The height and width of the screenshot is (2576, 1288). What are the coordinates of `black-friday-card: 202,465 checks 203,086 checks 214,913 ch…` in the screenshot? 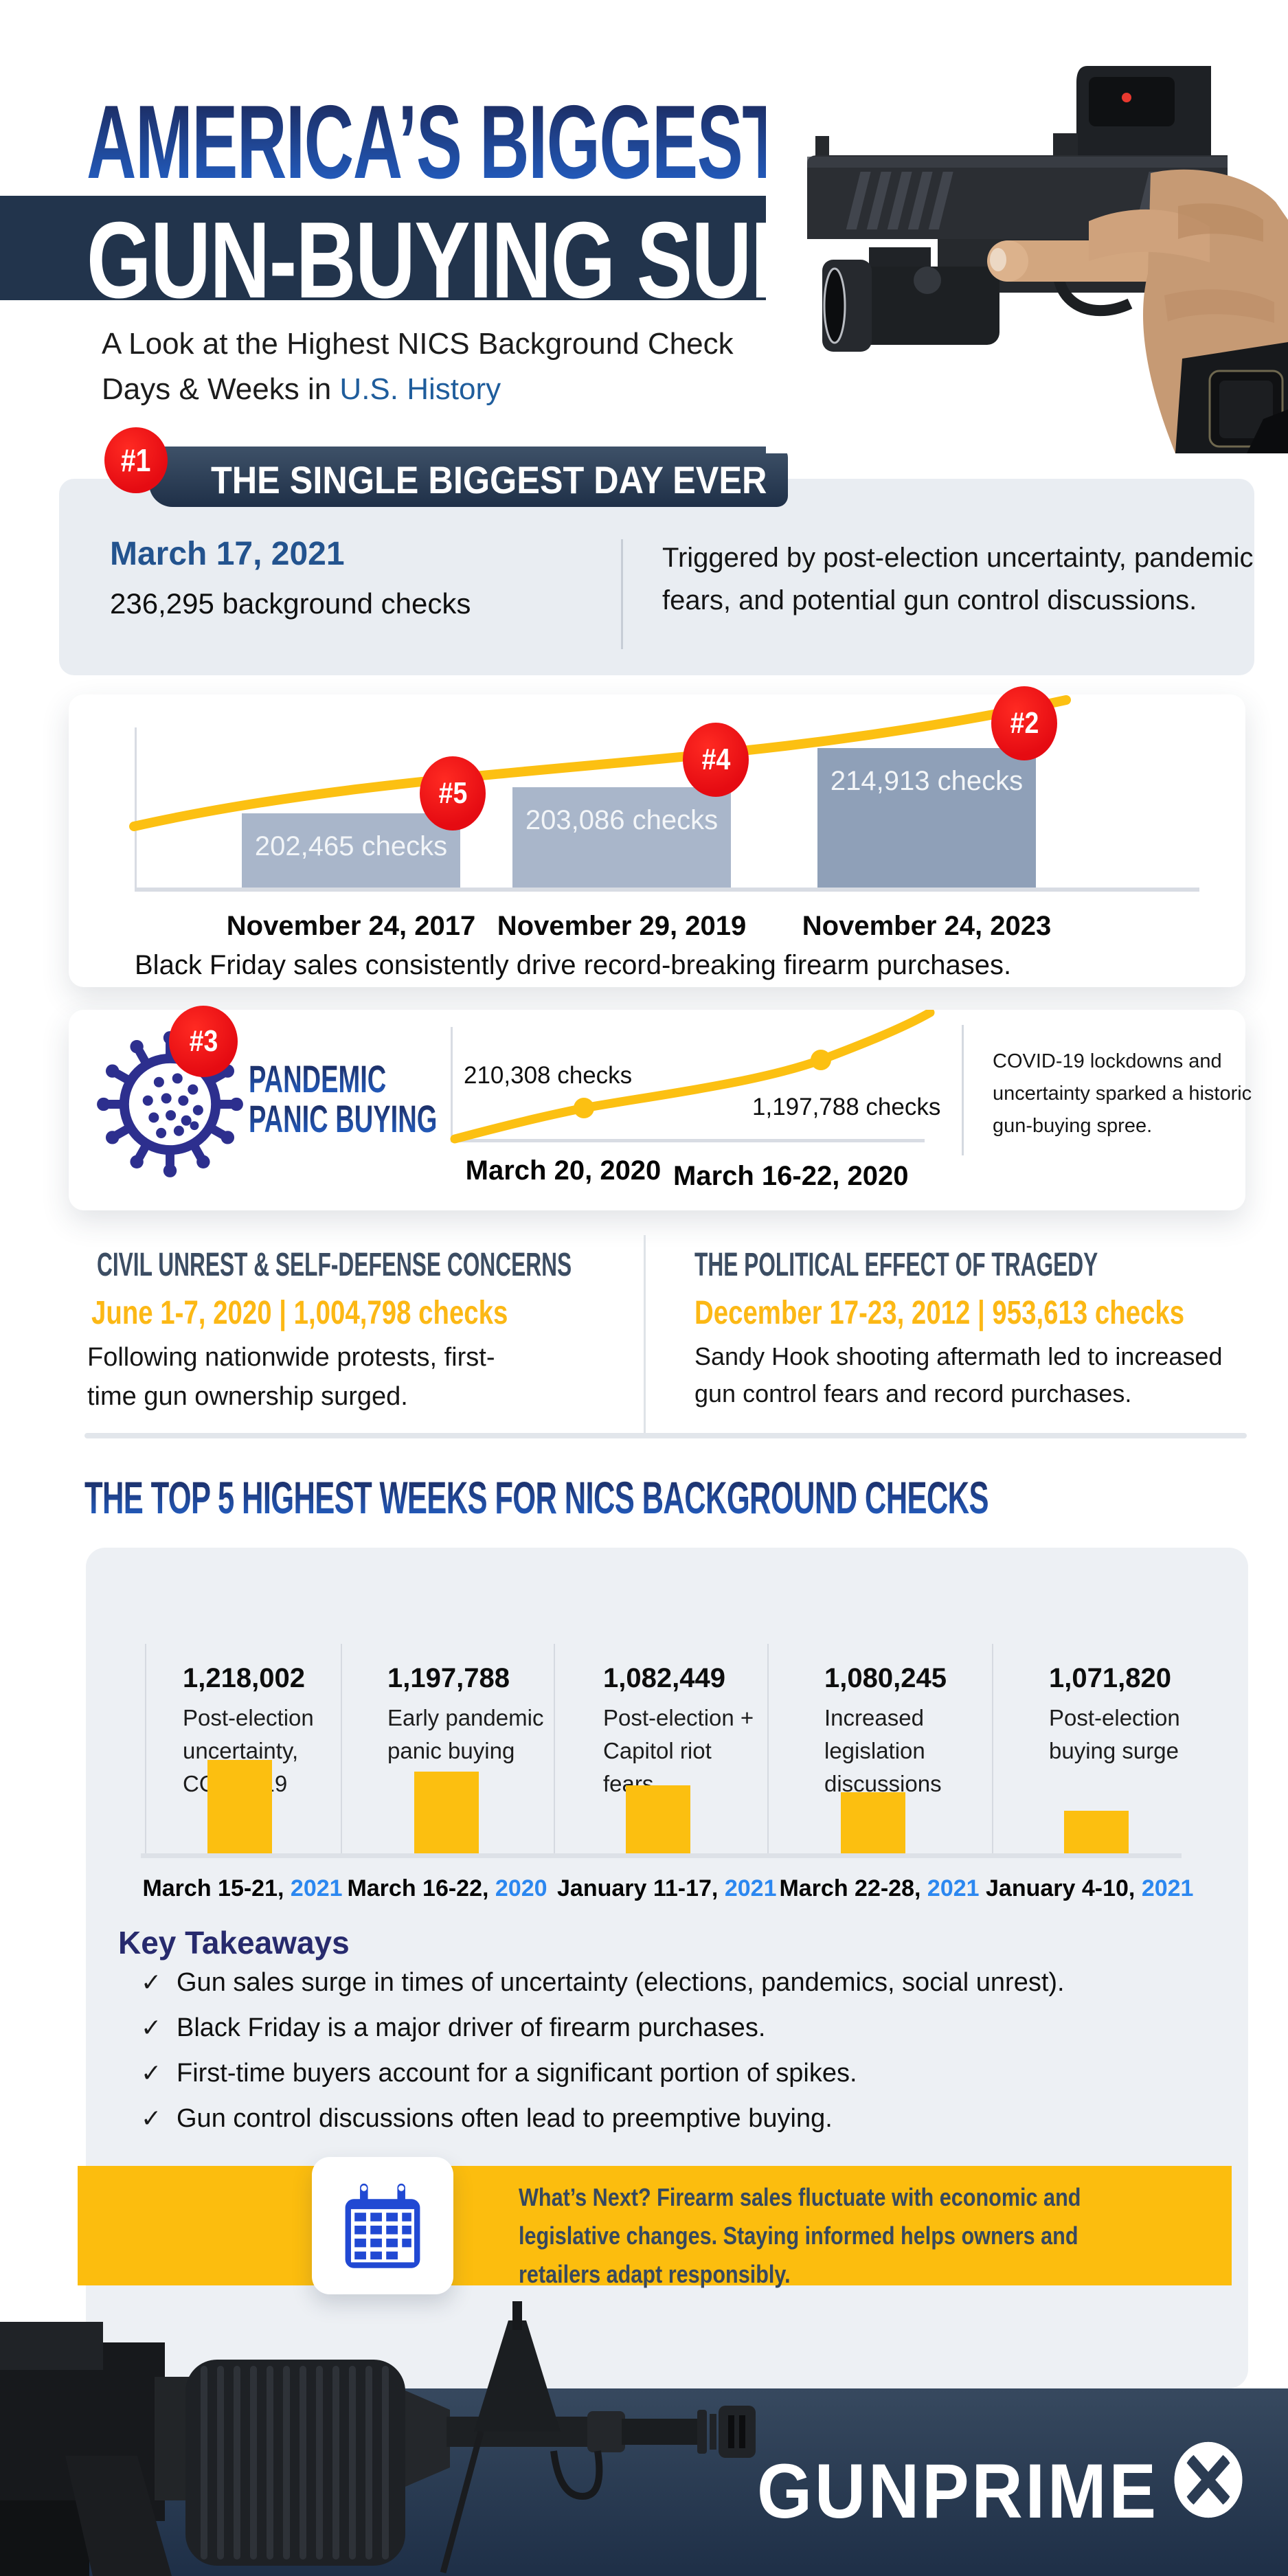 It's located at (657, 836).